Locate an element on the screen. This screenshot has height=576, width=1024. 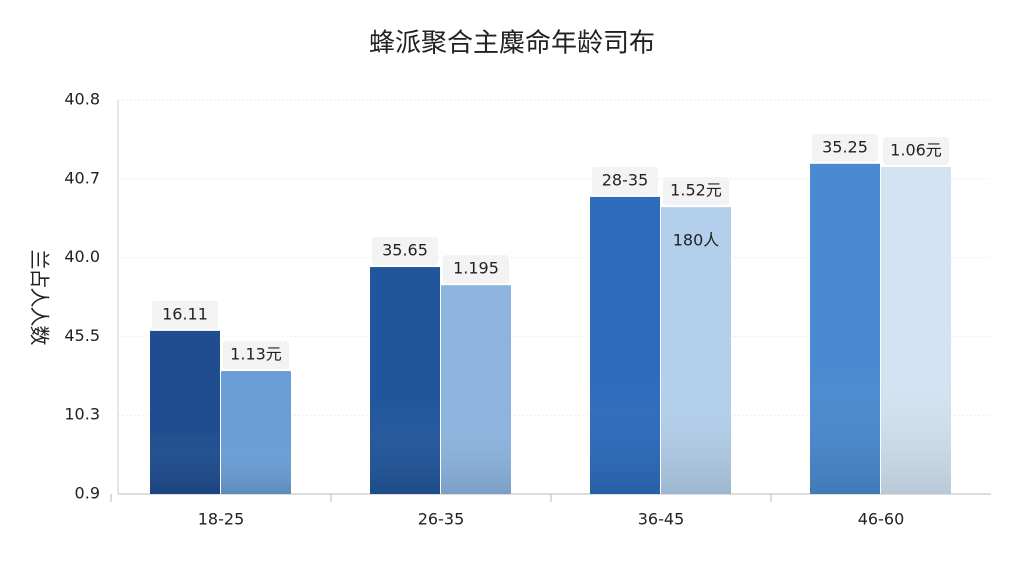
data-label: 16.11 is located at coordinates (185, 313).